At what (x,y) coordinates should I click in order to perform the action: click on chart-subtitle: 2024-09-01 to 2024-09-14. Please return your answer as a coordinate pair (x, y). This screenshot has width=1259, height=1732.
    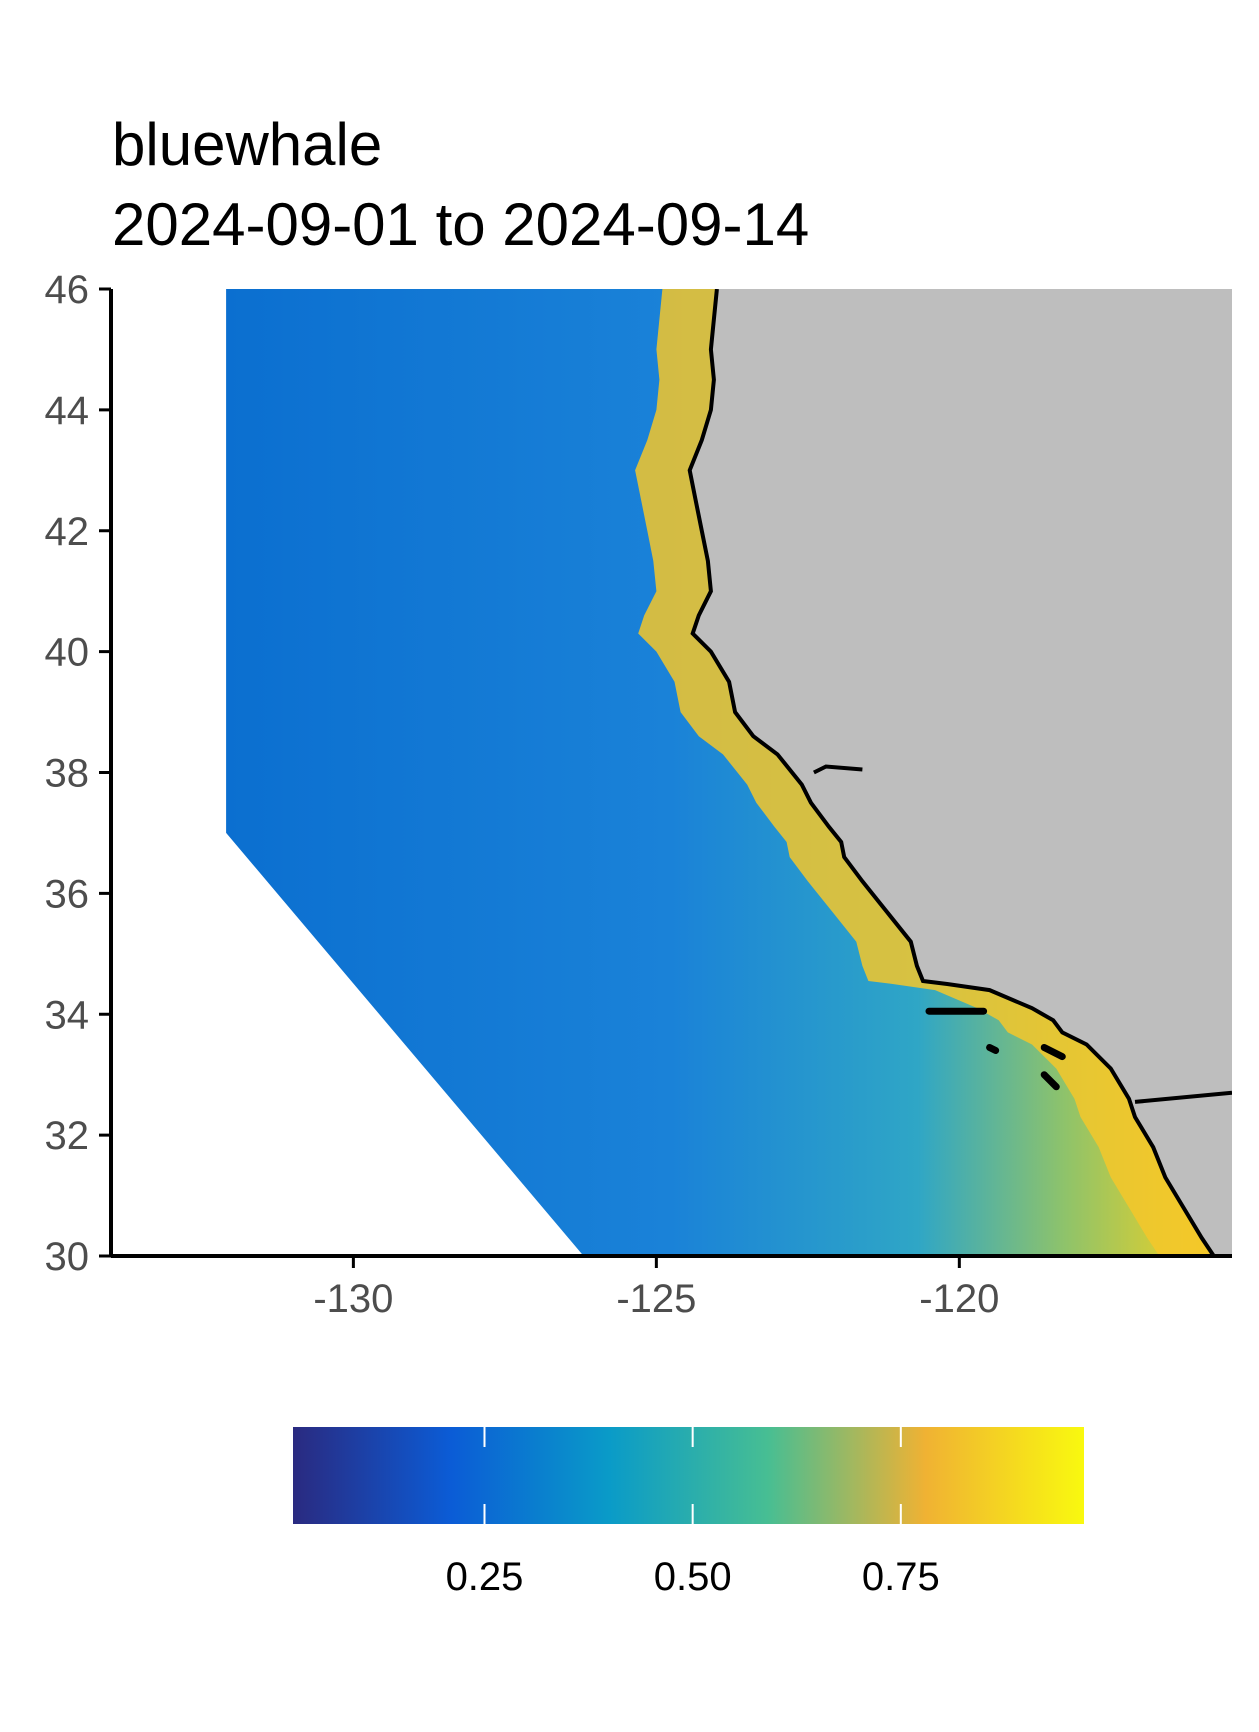
    Looking at the image, I should click on (460, 224).